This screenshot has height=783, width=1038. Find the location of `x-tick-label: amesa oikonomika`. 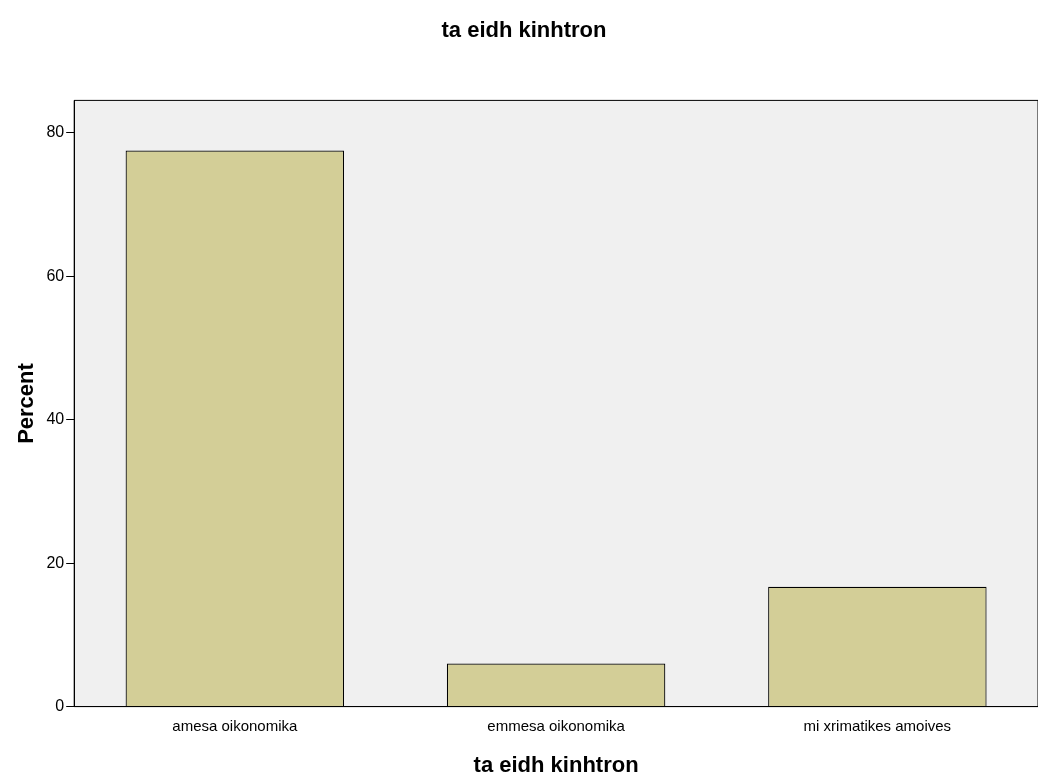

x-tick-label: amesa oikonomika is located at coordinates (235, 725).